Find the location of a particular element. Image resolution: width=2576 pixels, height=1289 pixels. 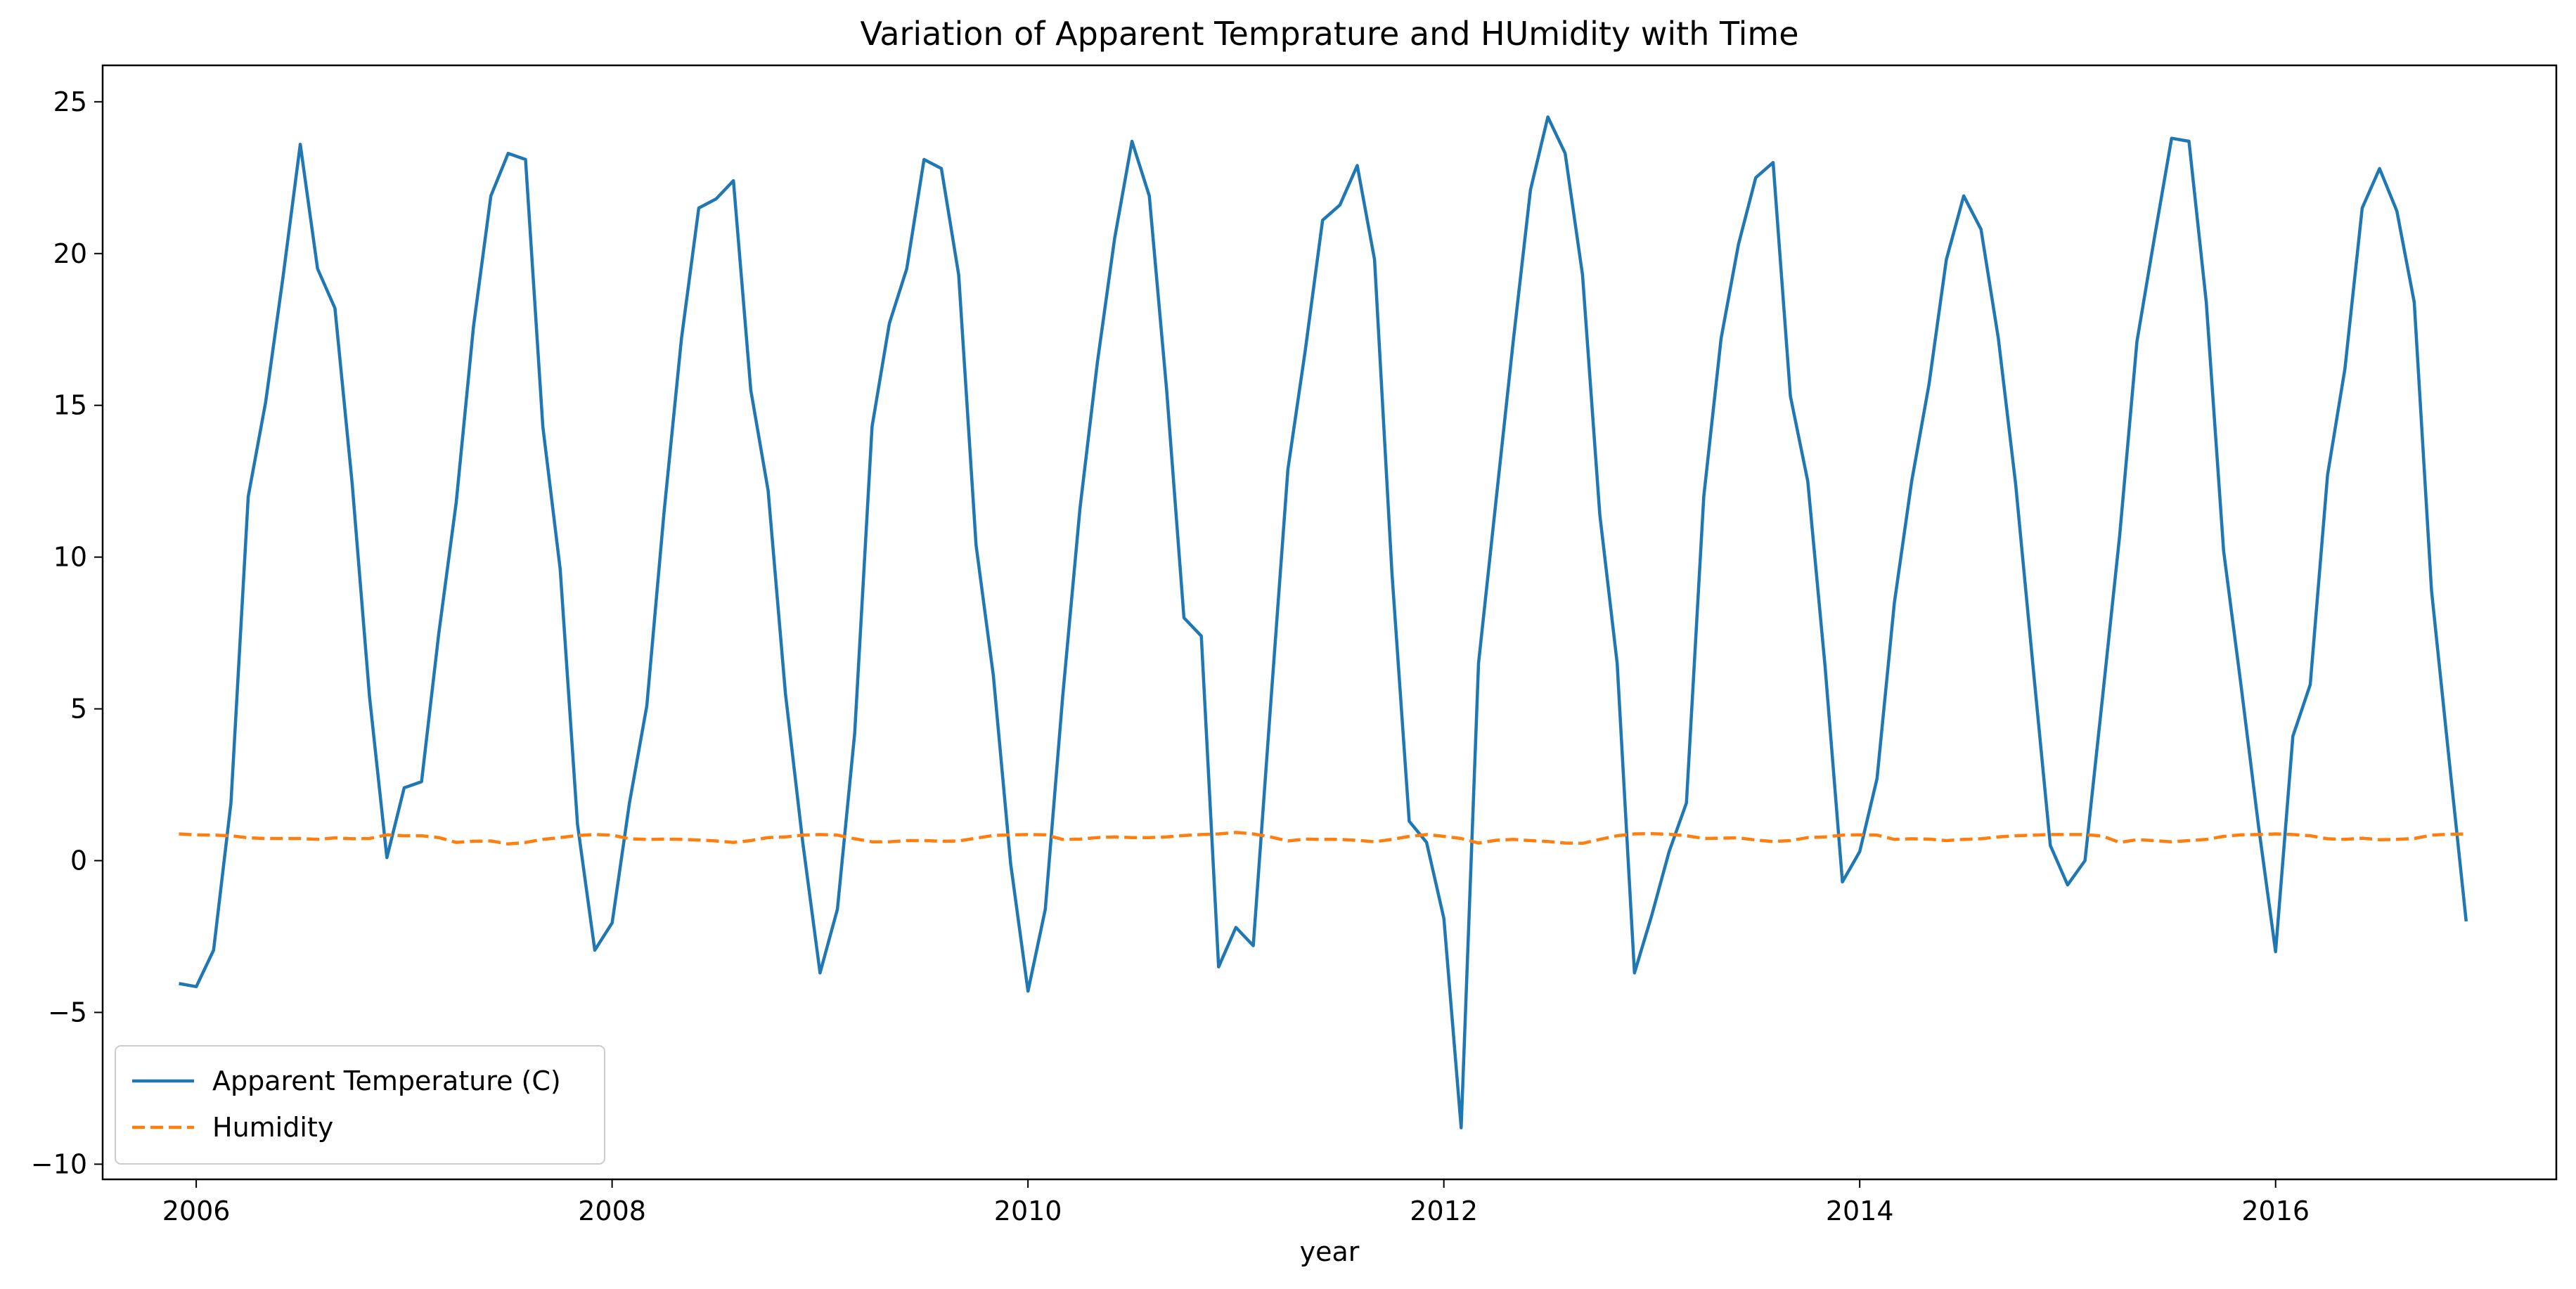

x-axis-label: year is located at coordinates (1330, 1252).